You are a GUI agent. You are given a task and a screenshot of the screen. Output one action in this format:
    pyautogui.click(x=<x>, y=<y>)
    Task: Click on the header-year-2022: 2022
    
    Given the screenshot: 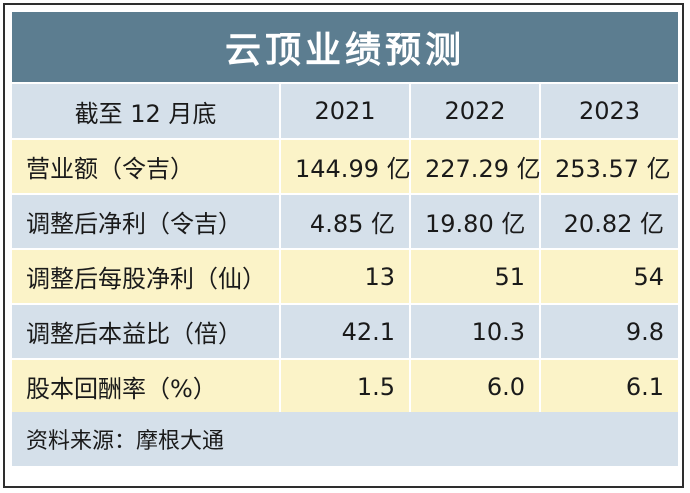 What is the action you would take?
    pyautogui.click(x=475, y=112)
    